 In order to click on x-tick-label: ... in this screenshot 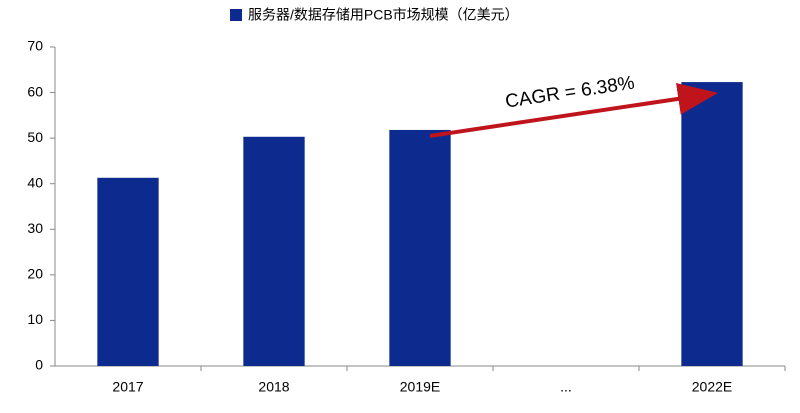, I will do `click(566, 387)`.